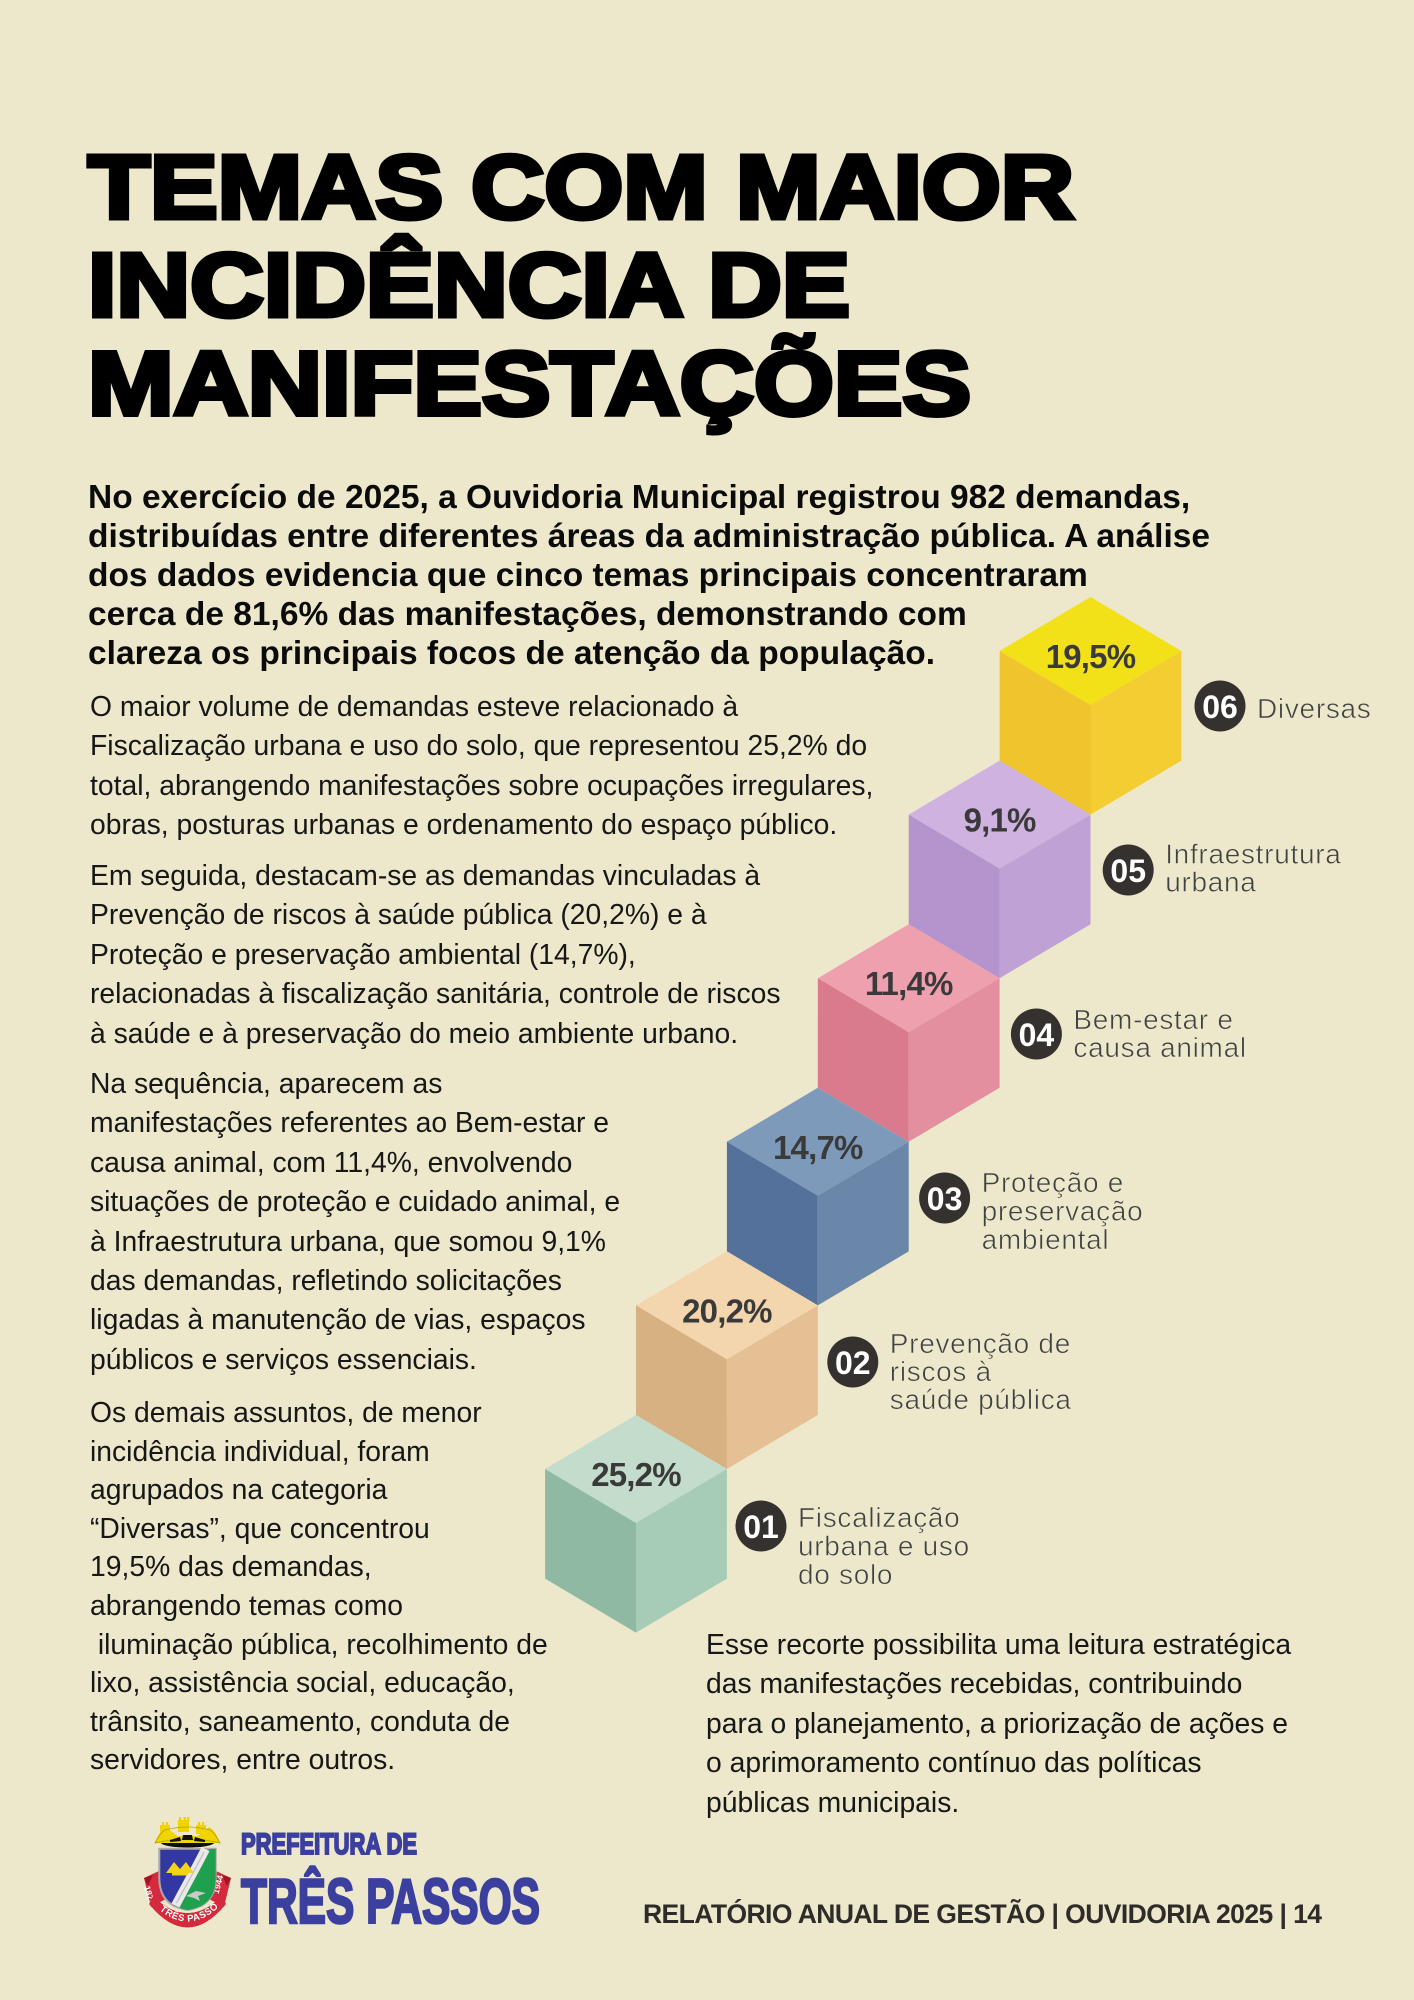  What do you see at coordinates (1128, 871) in the screenshot?
I see `svg-text: 05` at bounding box center [1128, 871].